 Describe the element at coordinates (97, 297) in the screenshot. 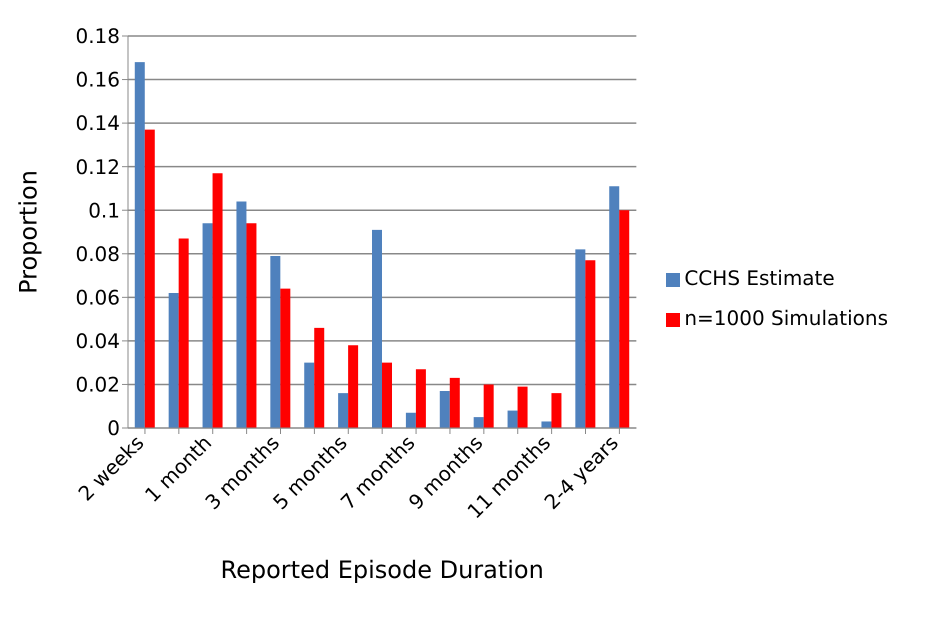

I see `y-tick-label: 0.06` at that location.